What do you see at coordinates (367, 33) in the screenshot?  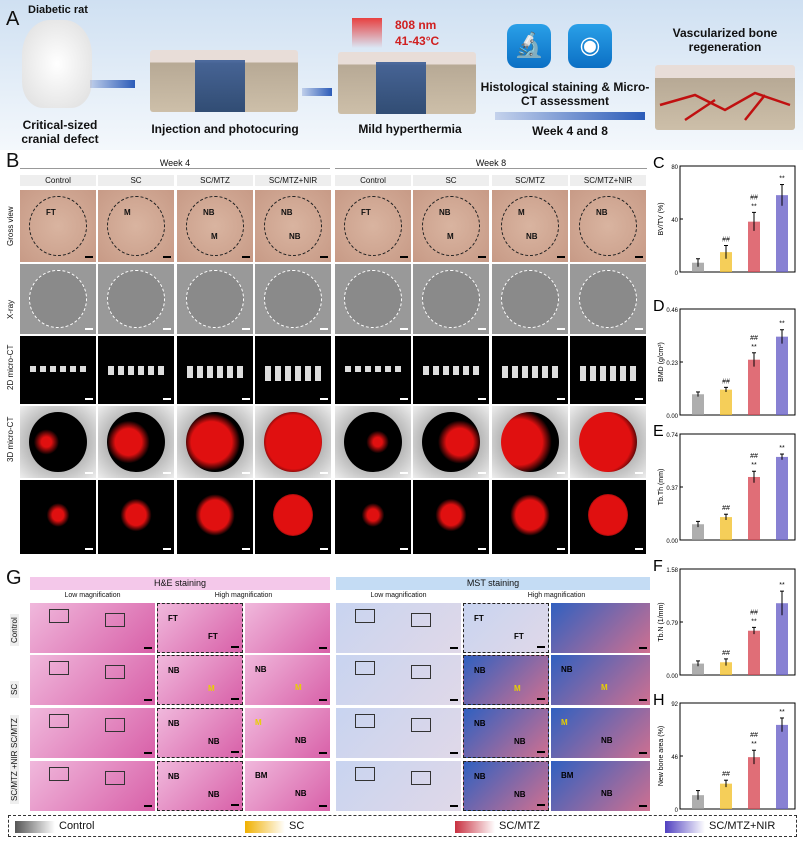 I see `laser-icon` at bounding box center [367, 33].